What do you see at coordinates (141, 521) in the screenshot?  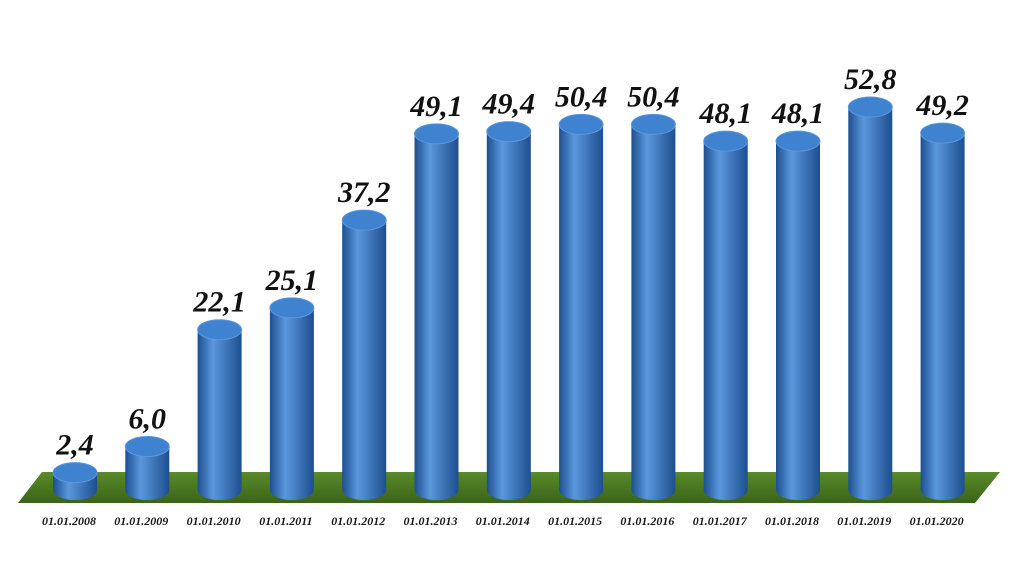 I see `x-tick-label: 01.01.2009` at bounding box center [141, 521].